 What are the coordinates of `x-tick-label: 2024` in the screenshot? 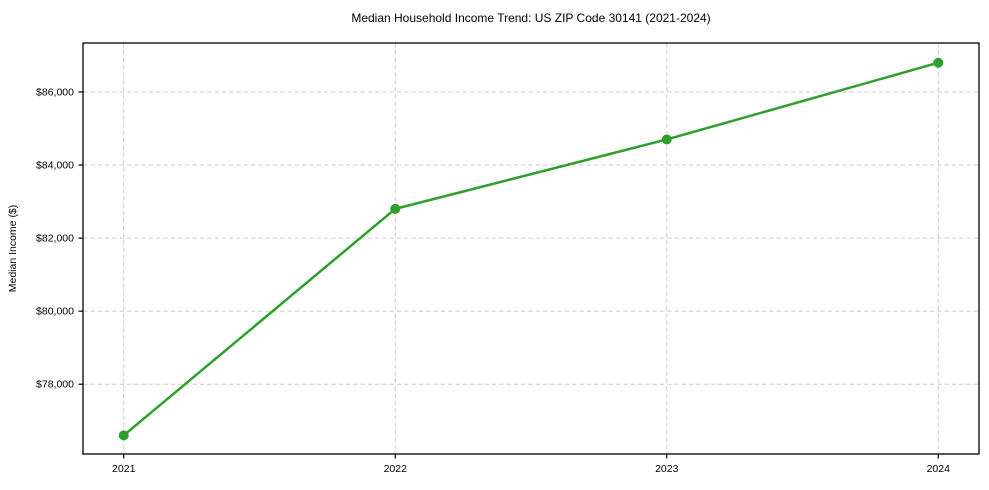 It's located at (939, 469).